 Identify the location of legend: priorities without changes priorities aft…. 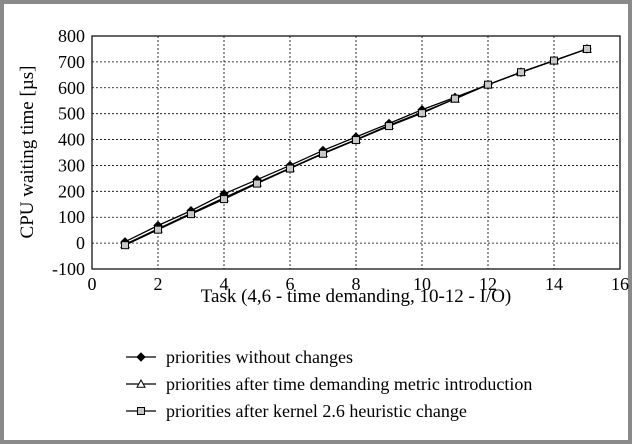
(329, 384).